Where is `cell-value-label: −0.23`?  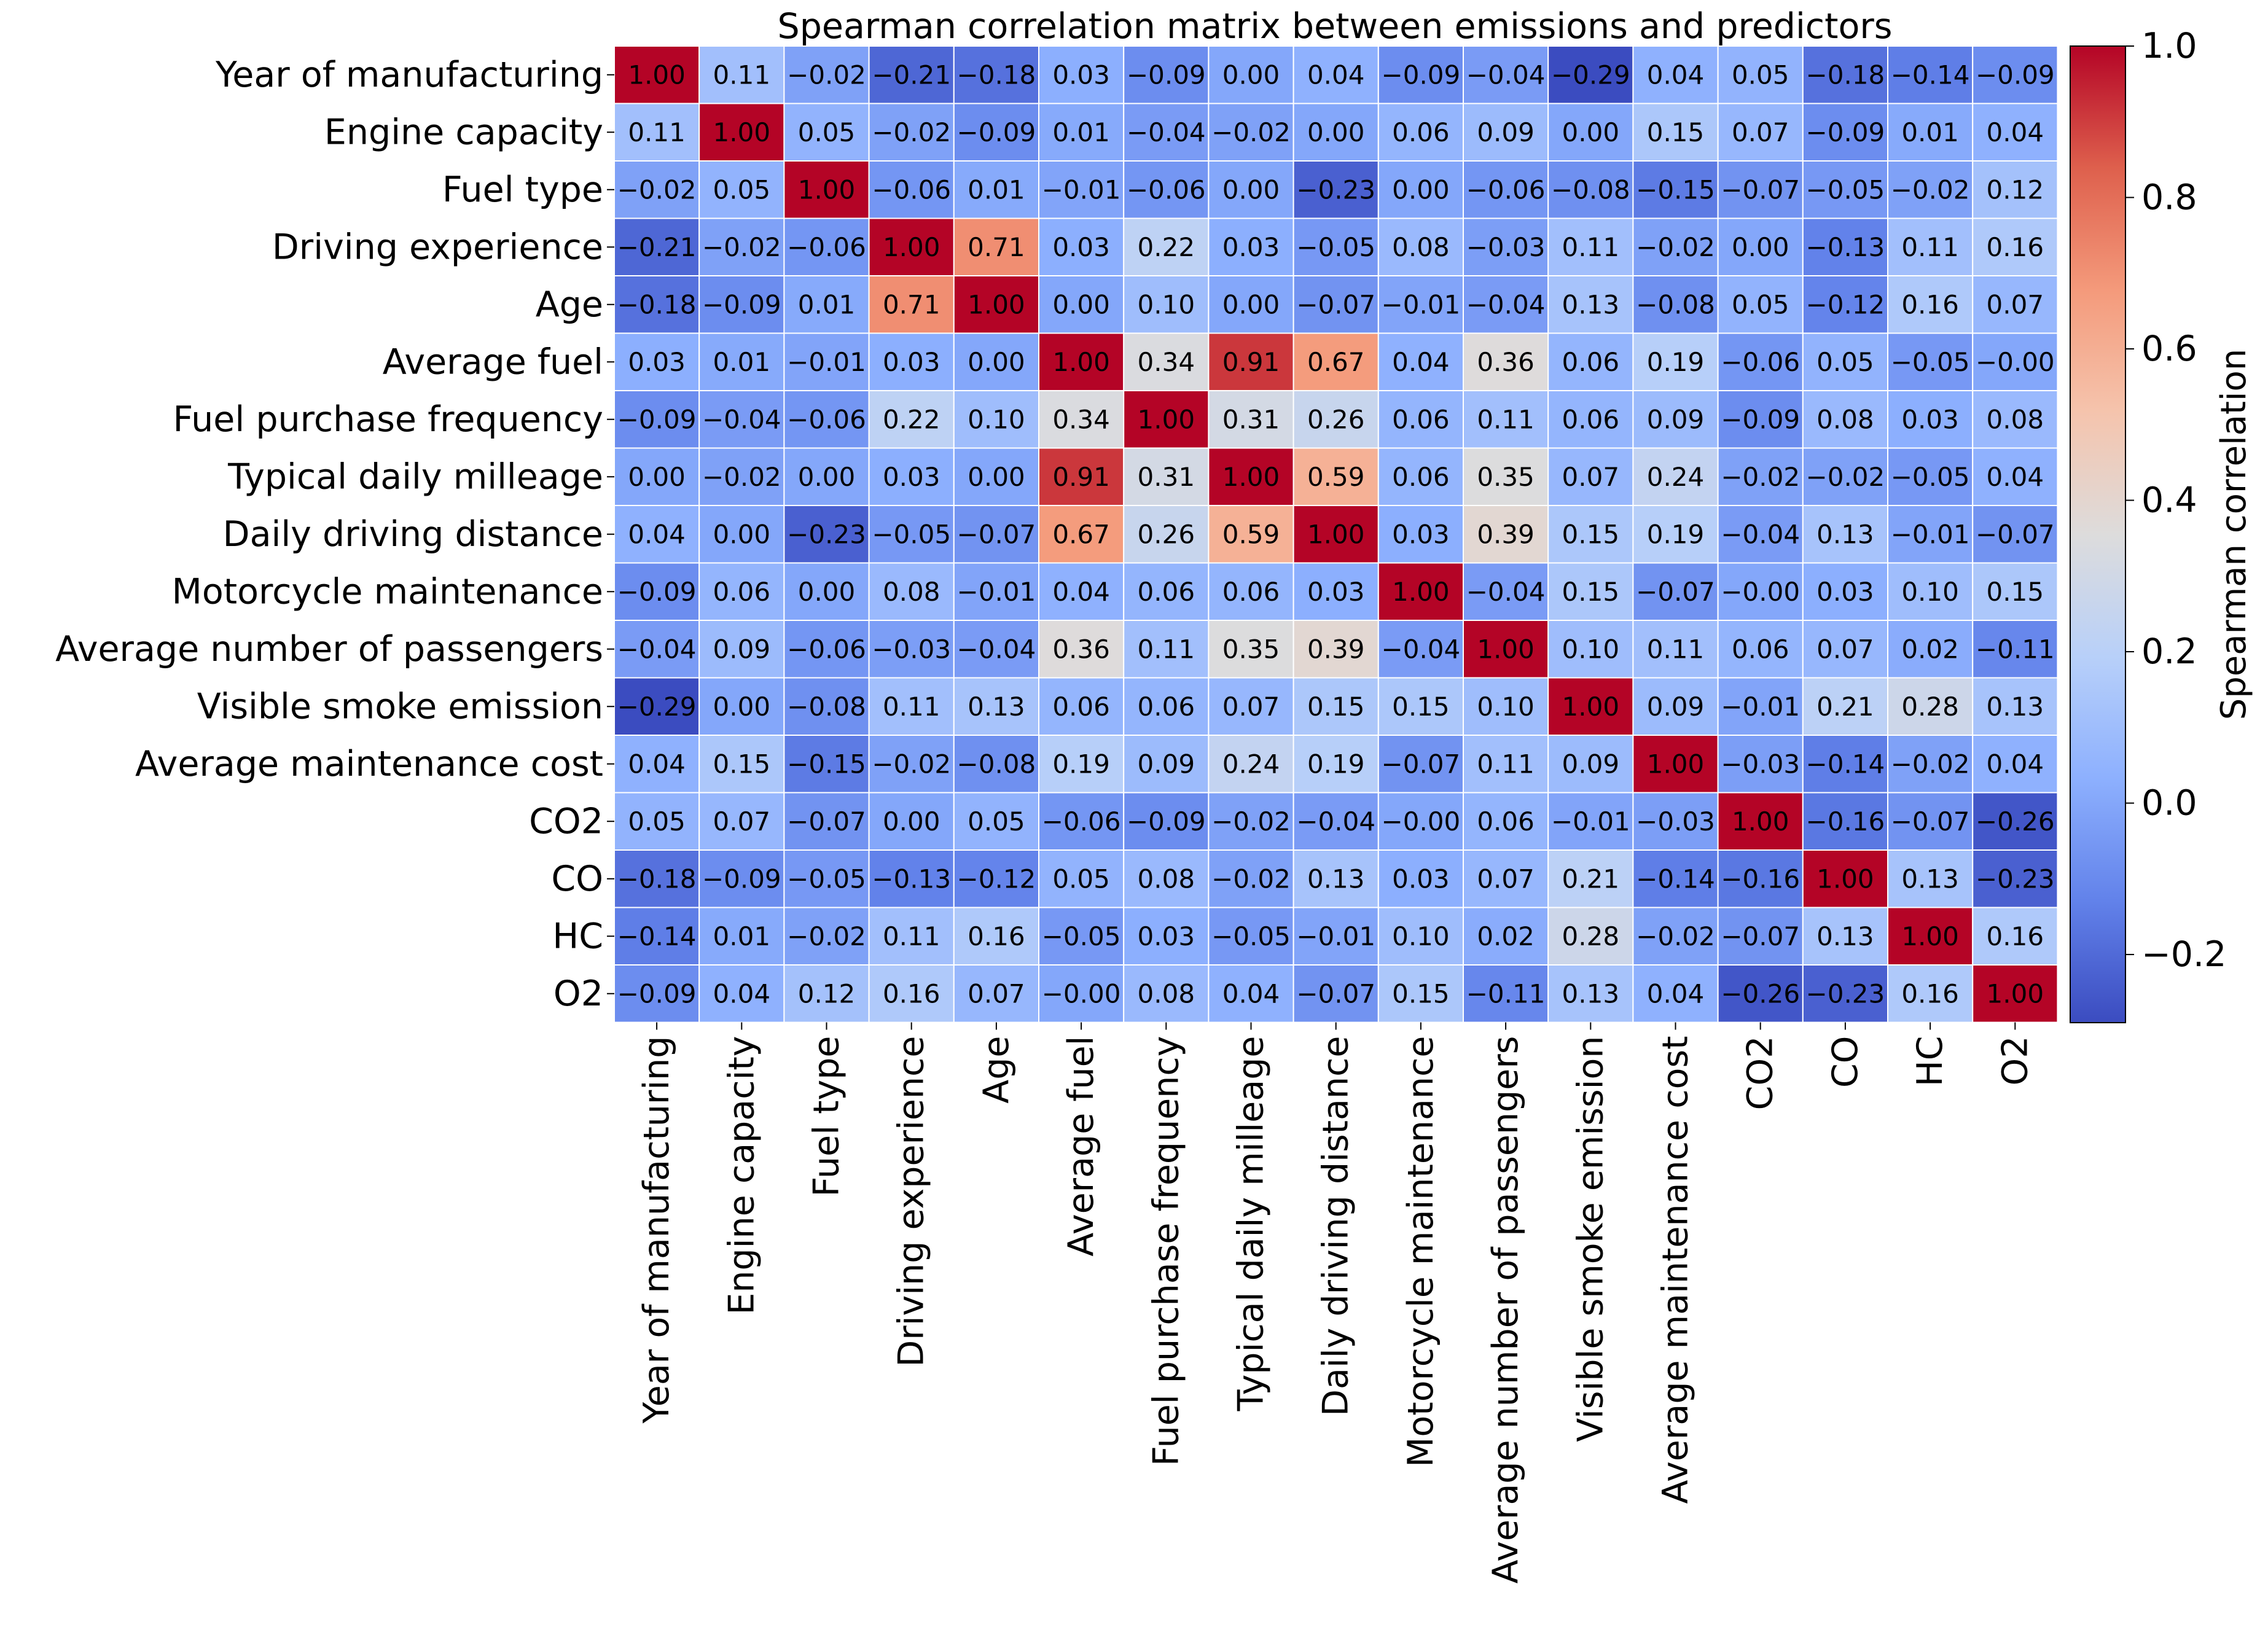 cell-value-label: −0.23 is located at coordinates (1335, 190).